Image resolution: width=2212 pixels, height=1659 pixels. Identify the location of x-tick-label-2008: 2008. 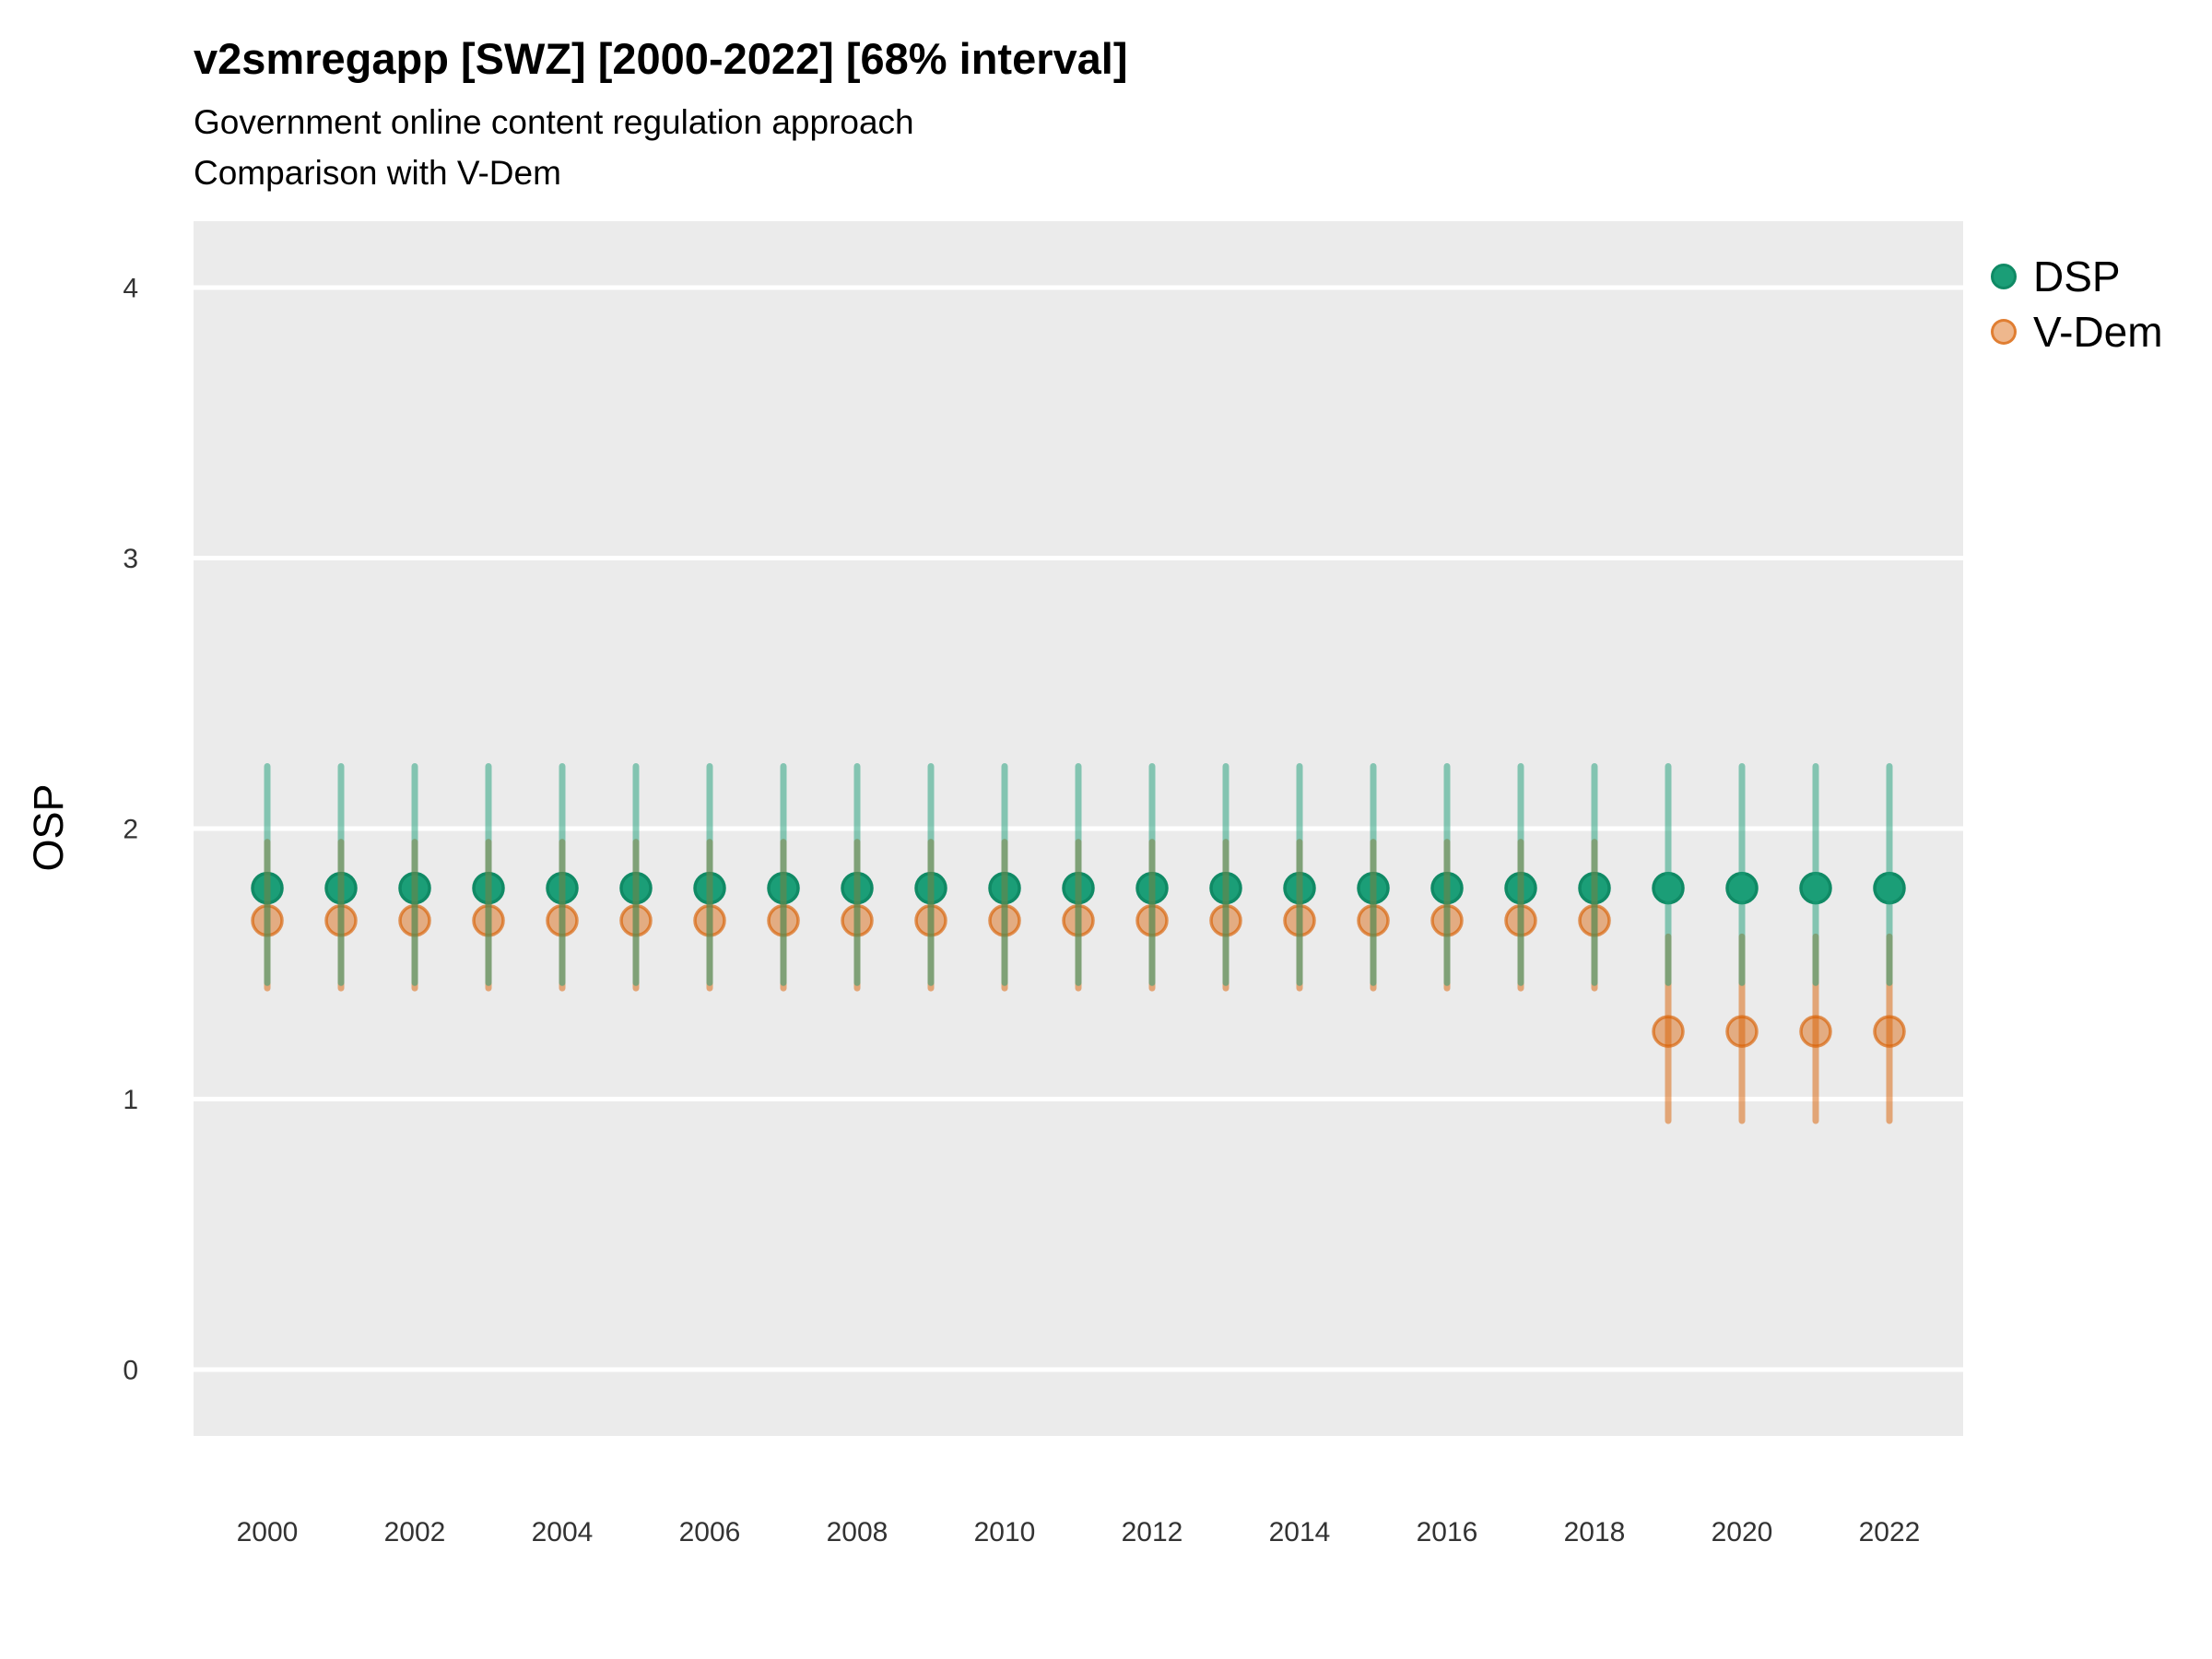
(857, 1532).